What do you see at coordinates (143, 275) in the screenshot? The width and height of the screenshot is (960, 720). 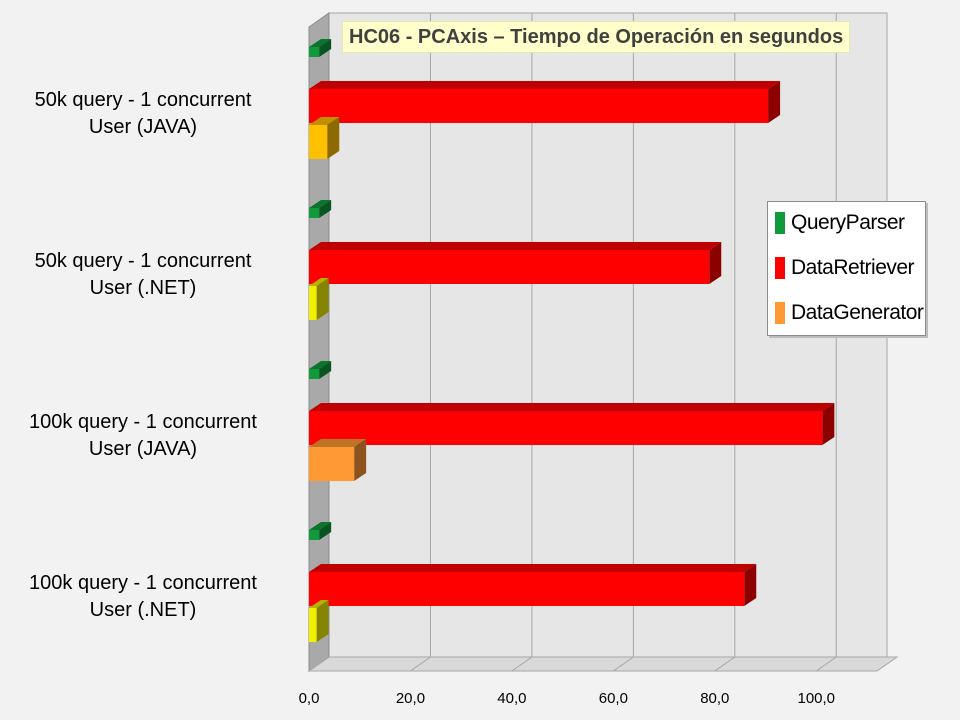 I see `category-label: 50k query - 1 concurrent User (.NET)` at bounding box center [143, 275].